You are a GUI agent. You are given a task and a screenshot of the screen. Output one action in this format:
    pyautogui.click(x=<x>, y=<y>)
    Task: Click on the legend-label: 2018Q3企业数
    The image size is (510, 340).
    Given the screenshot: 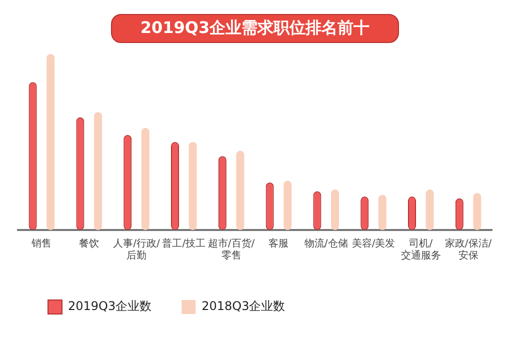 What is the action you would take?
    pyautogui.click(x=244, y=306)
    